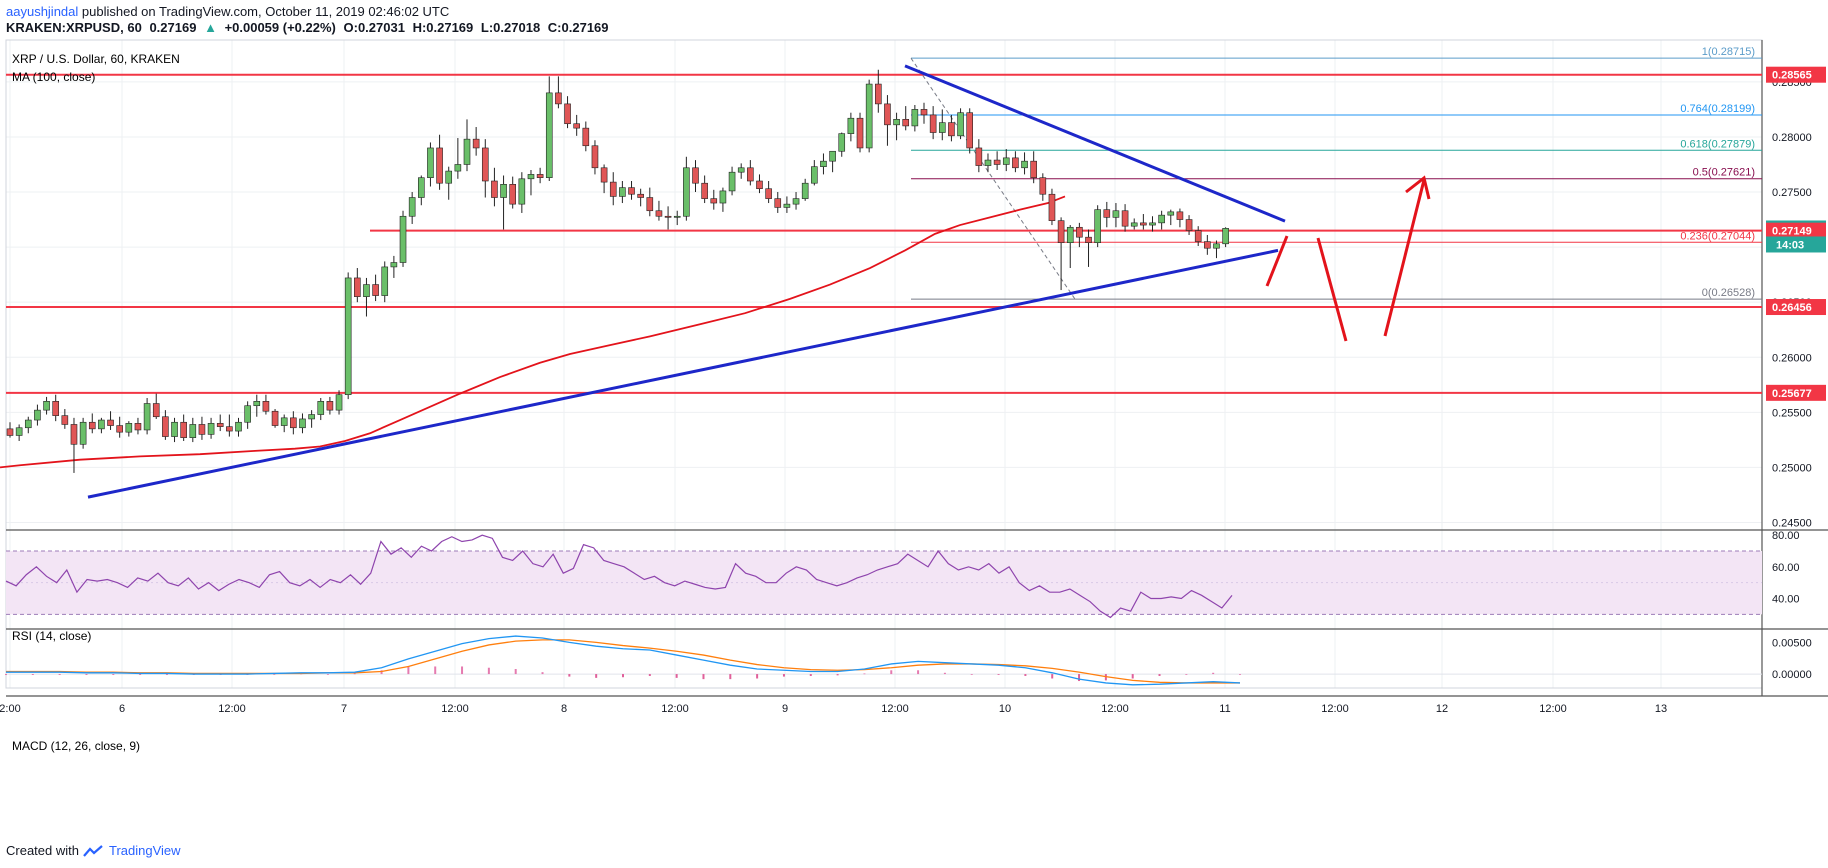  I want to click on rsi-label: RSI (14, close), so click(51, 636).